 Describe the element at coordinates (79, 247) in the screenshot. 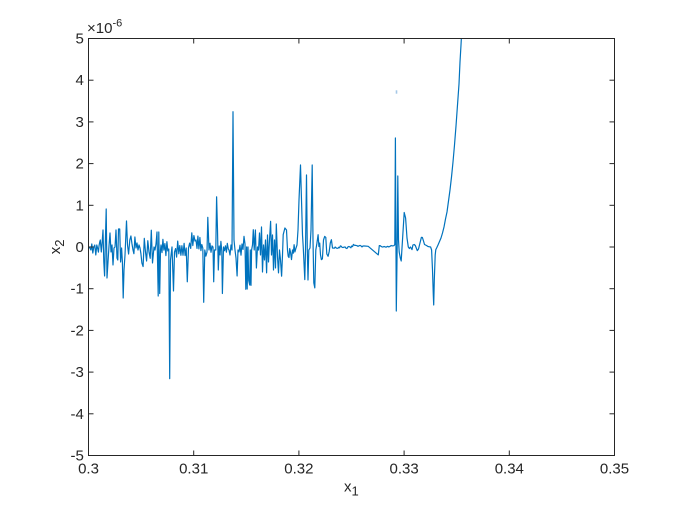

I see `svg-text: 0` at that location.